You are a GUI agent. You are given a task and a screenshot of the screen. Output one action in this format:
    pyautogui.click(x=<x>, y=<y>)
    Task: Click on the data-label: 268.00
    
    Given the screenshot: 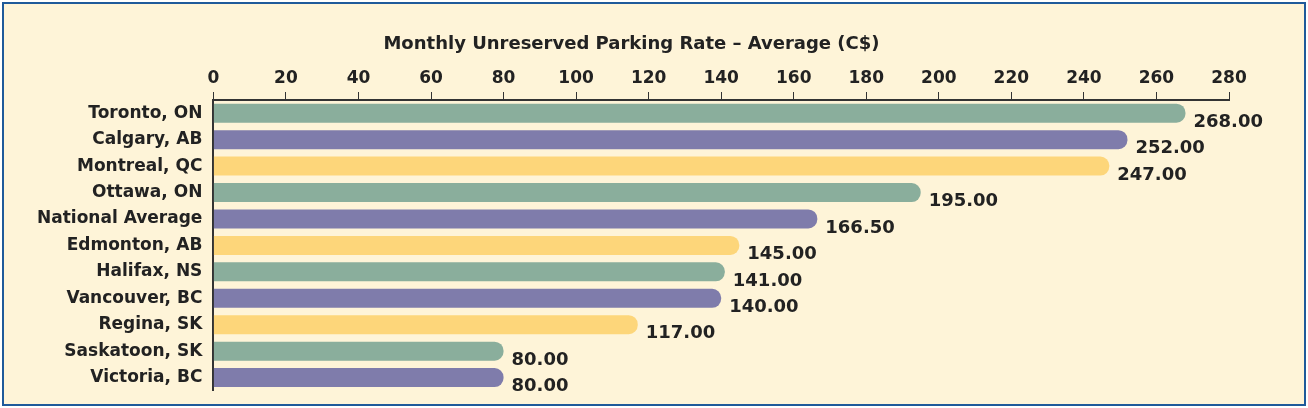 What is the action you would take?
    pyautogui.click(x=1228, y=120)
    